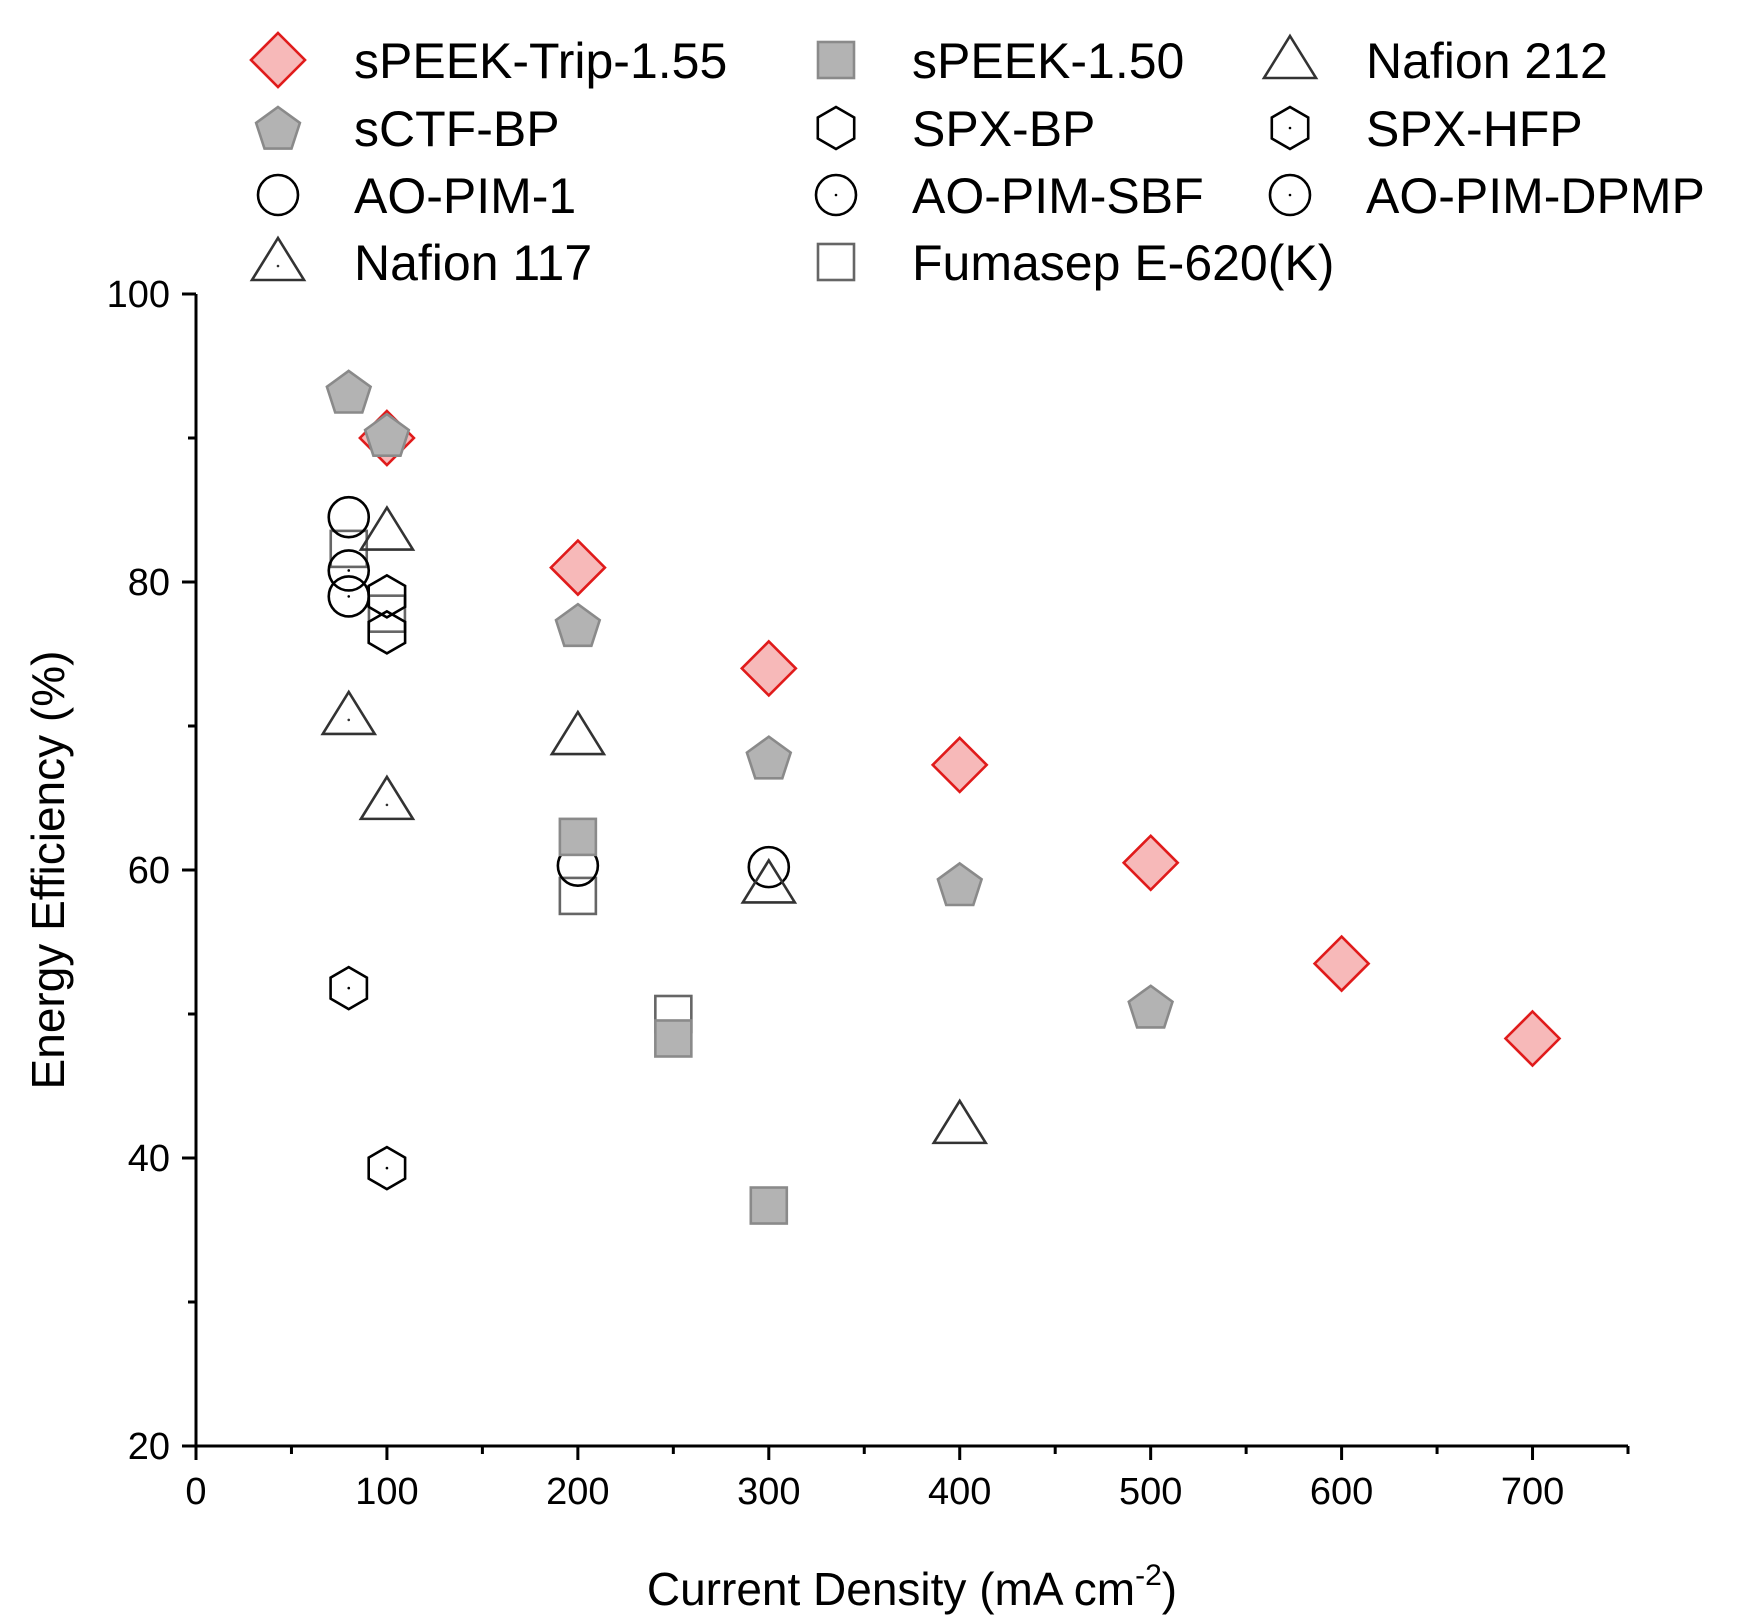 This screenshot has width=1738, height=1616. I want to click on legend-item-speek-trip-1-55: sPEEK-Trip-1.55, so click(488, 60).